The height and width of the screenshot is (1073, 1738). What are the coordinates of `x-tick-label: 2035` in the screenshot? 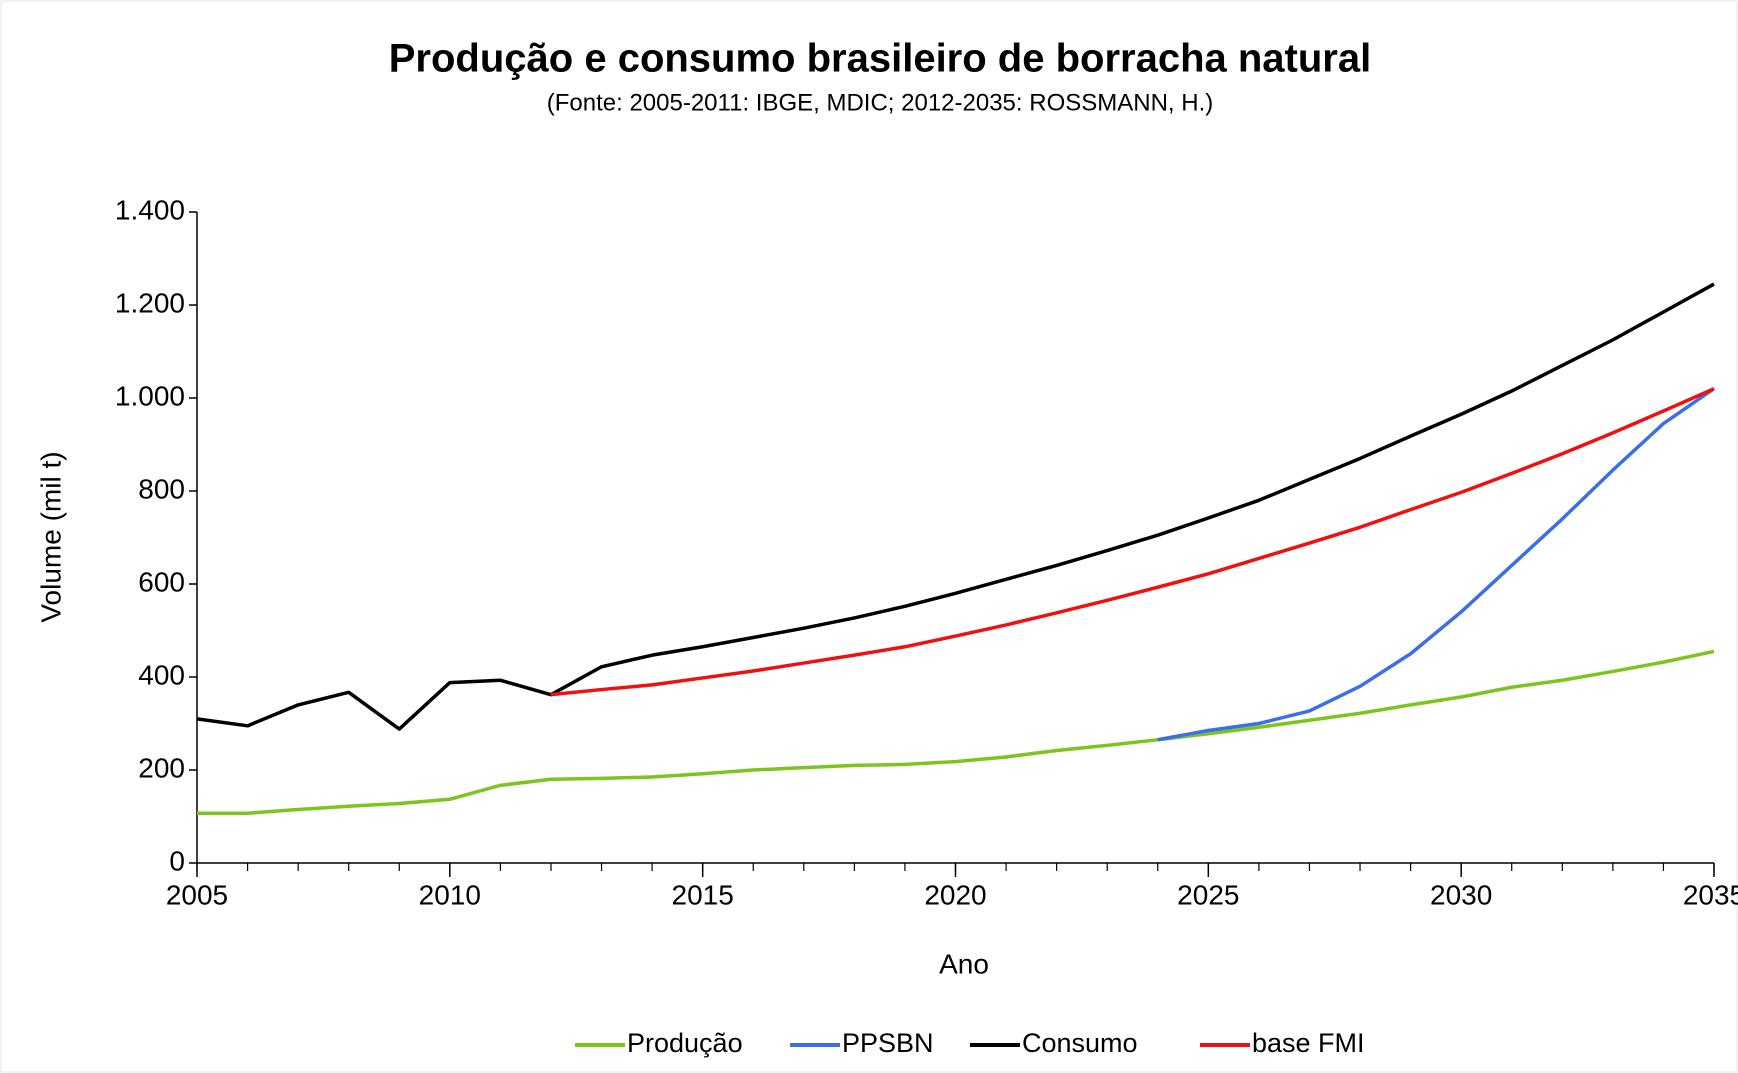 It's located at (1710, 894).